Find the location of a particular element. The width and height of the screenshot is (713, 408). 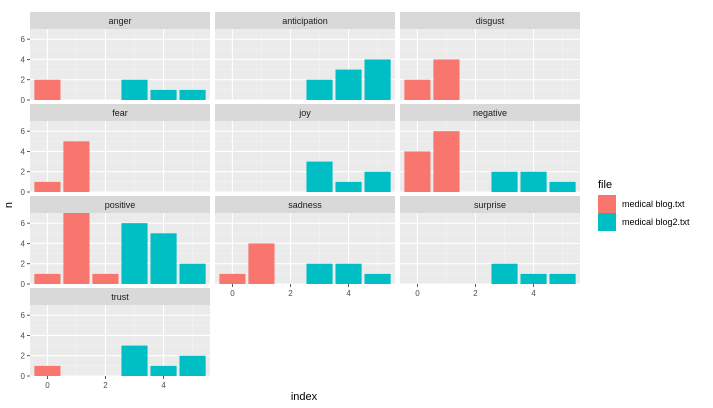

legend-label-medical-blog2: medical blog2.txt is located at coordinates (656, 222).